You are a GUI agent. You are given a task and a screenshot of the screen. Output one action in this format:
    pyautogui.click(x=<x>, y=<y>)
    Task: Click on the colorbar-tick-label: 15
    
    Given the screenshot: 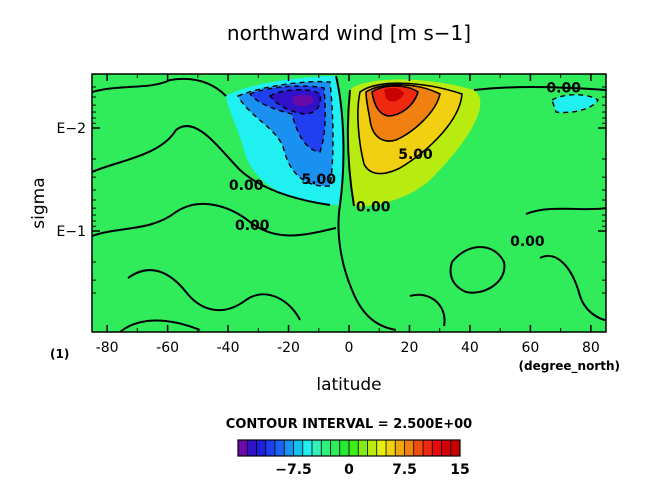 What is the action you would take?
    pyautogui.click(x=459, y=470)
    